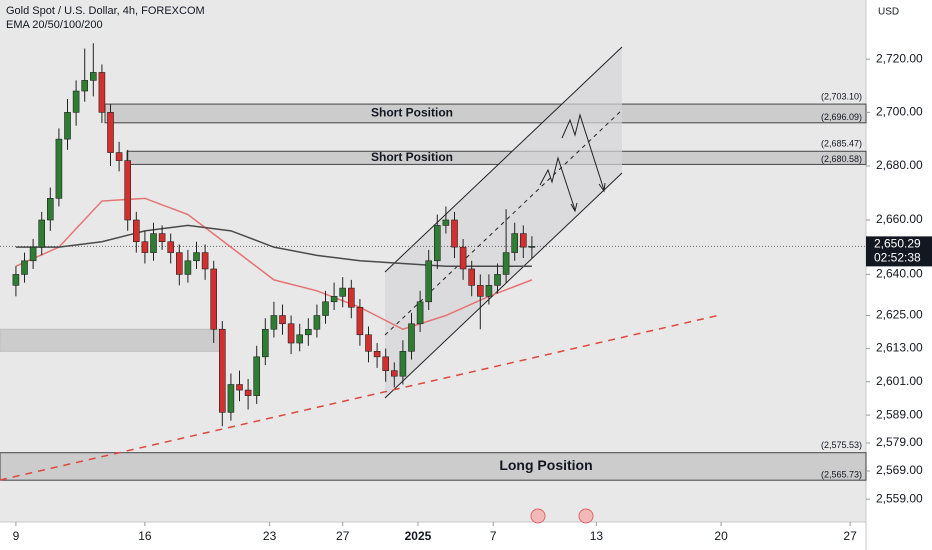 The image size is (932, 550). I want to click on currency: USD, so click(888, 12).